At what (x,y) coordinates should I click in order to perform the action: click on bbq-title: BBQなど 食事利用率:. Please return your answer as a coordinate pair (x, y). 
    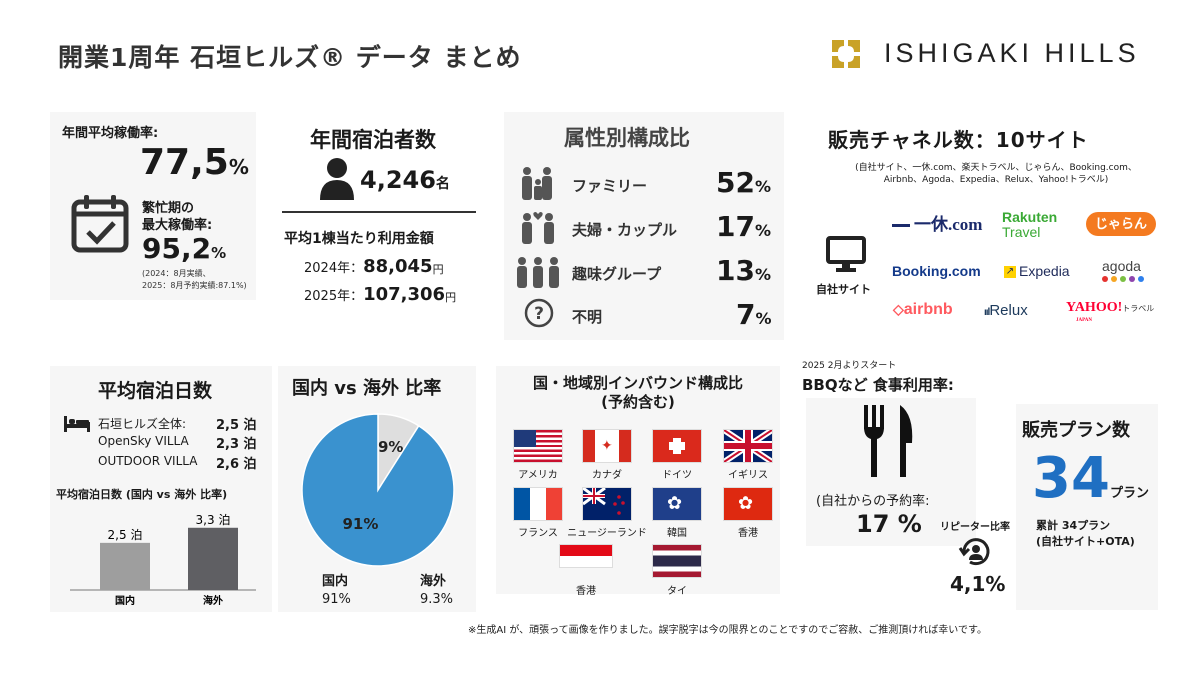
    Looking at the image, I should click on (878, 385).